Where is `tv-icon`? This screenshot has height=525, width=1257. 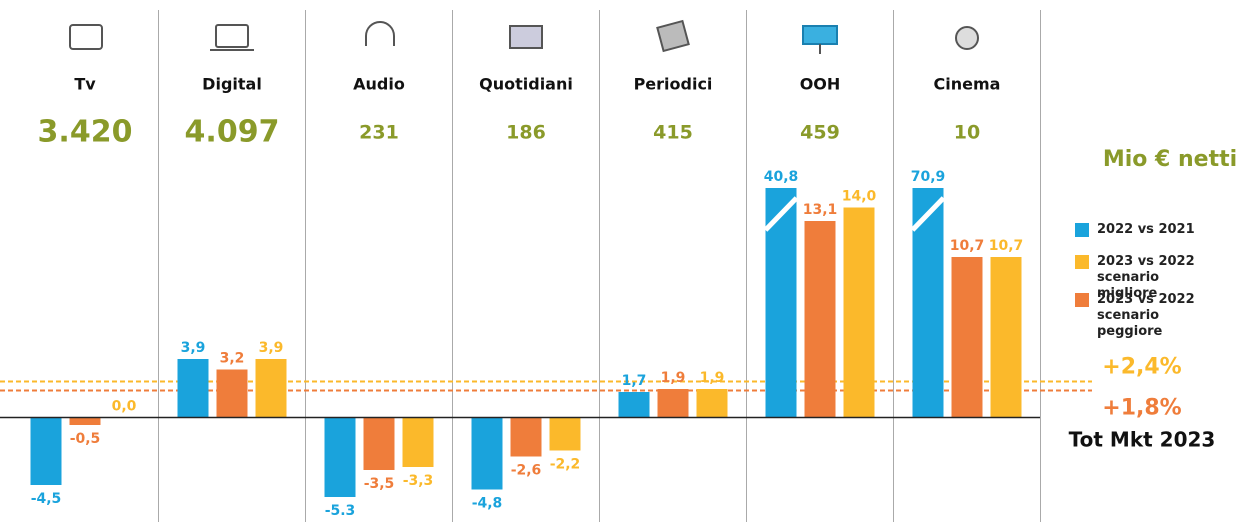 tv-icon is located at coordinates (86, 37).